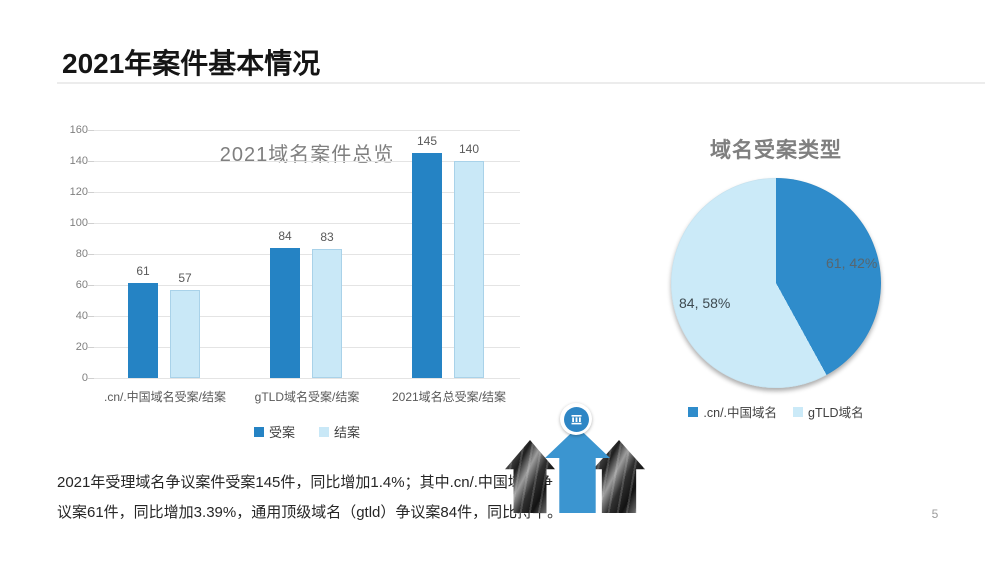  Describe the element at coordinates (164, 397) in the screenshot. I see `x-axis-category-label: .cn/.中国域名受案/结案` at that location.